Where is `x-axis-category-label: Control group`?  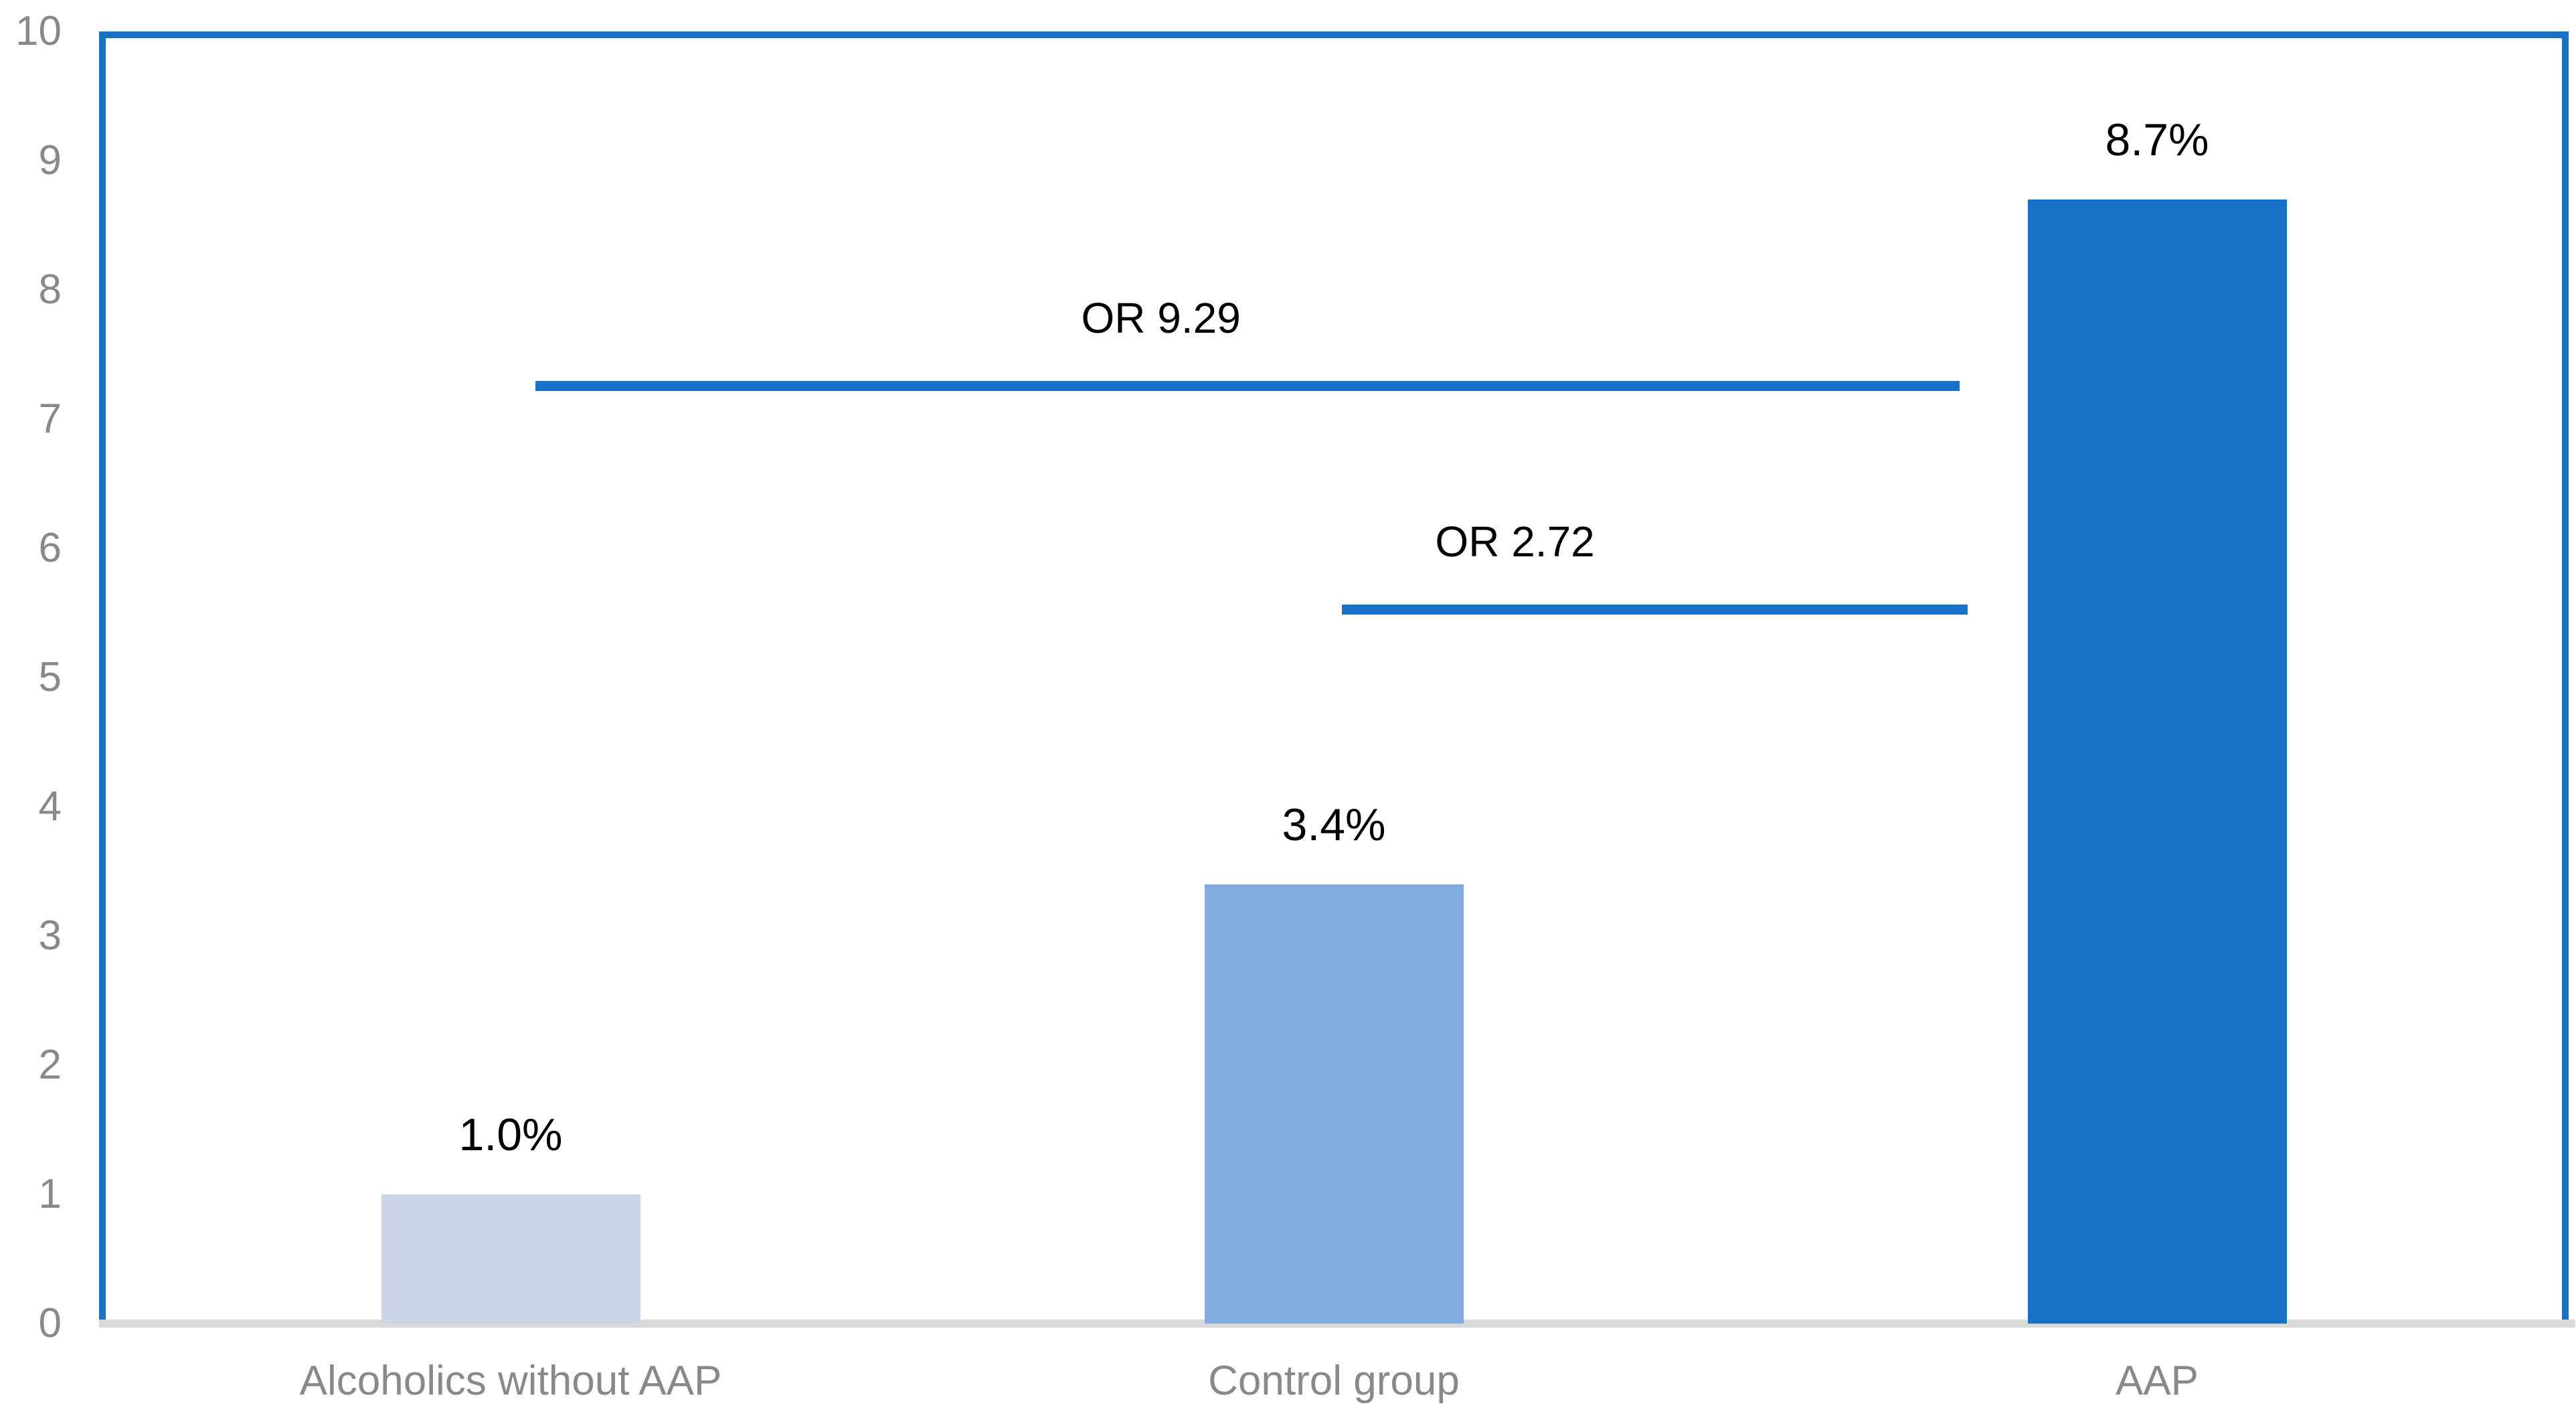
x-axis-category-label: Control group is located at coordinates (1334, 1381).